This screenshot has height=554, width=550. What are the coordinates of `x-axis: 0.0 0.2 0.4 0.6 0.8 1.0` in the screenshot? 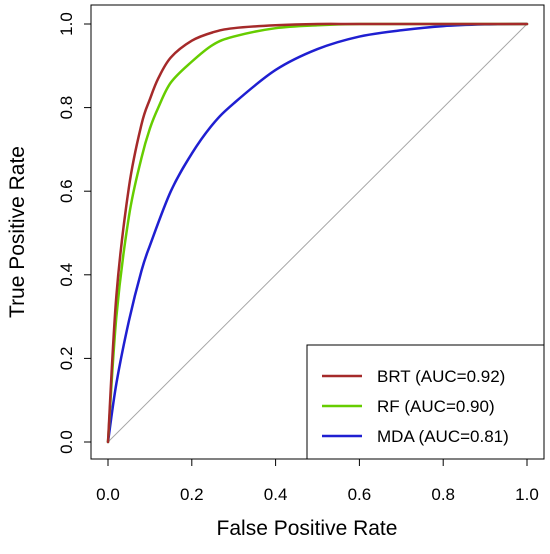 It's located at (317, 481).